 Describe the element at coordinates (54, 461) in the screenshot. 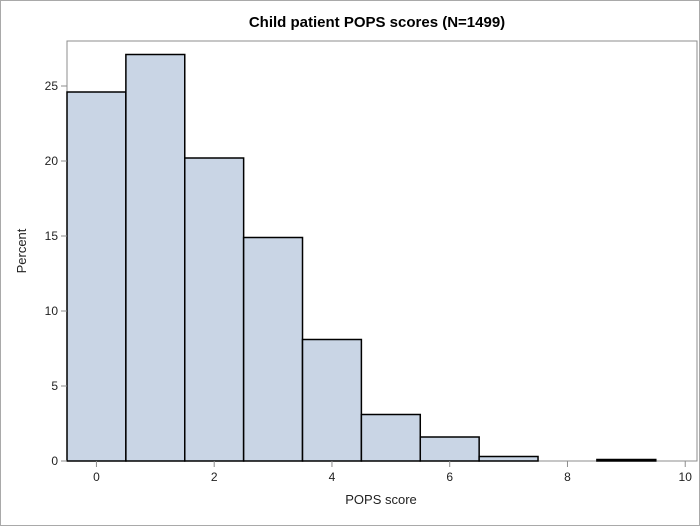

I see `y-tick-label: 0` at that location.